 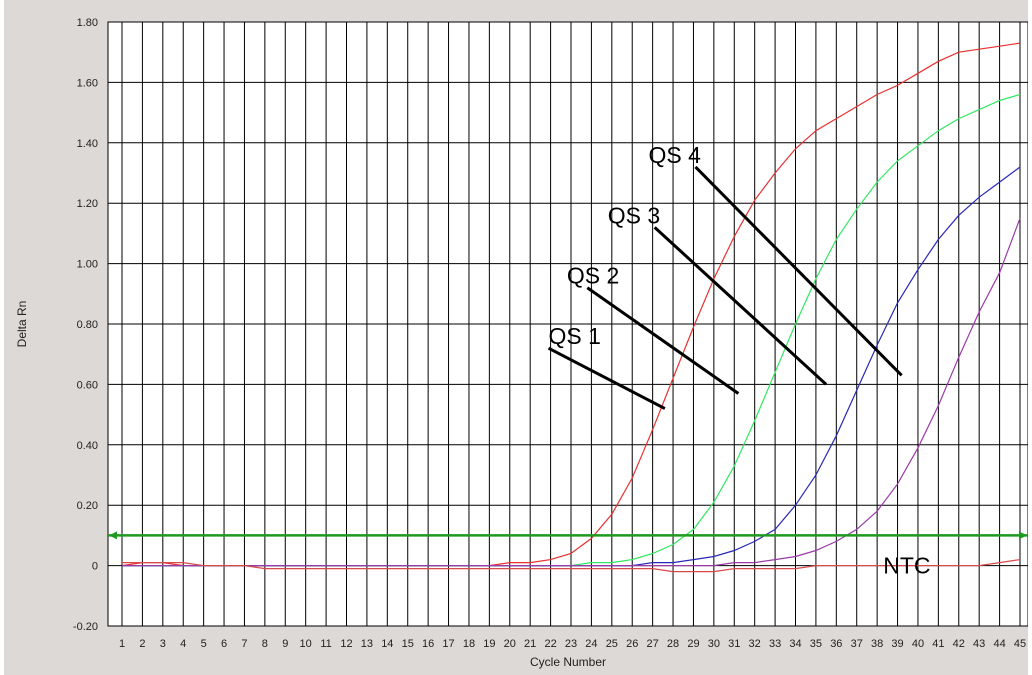 What do you see at coordinates (183, 644) in the screenshot?
I see `x-tick-label: 4` at bounding box center [183, 644].